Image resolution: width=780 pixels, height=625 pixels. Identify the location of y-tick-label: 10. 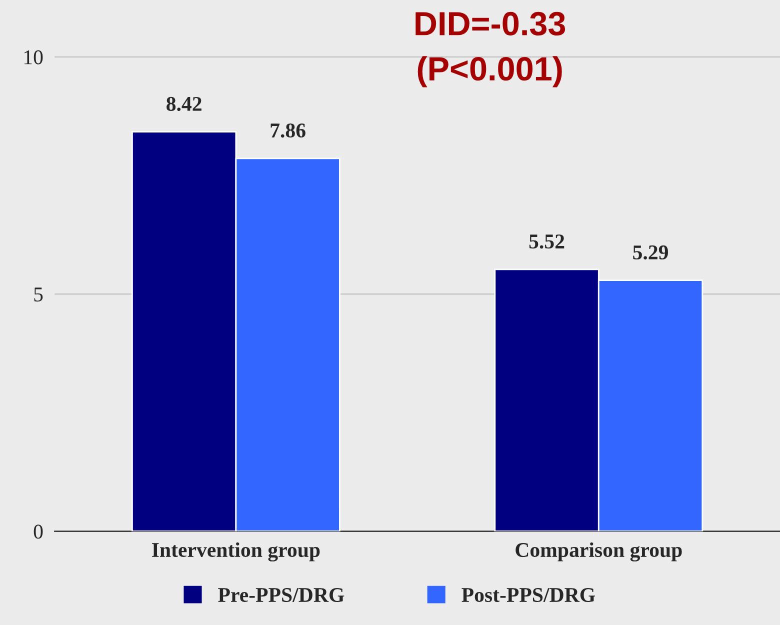
(33, 57).